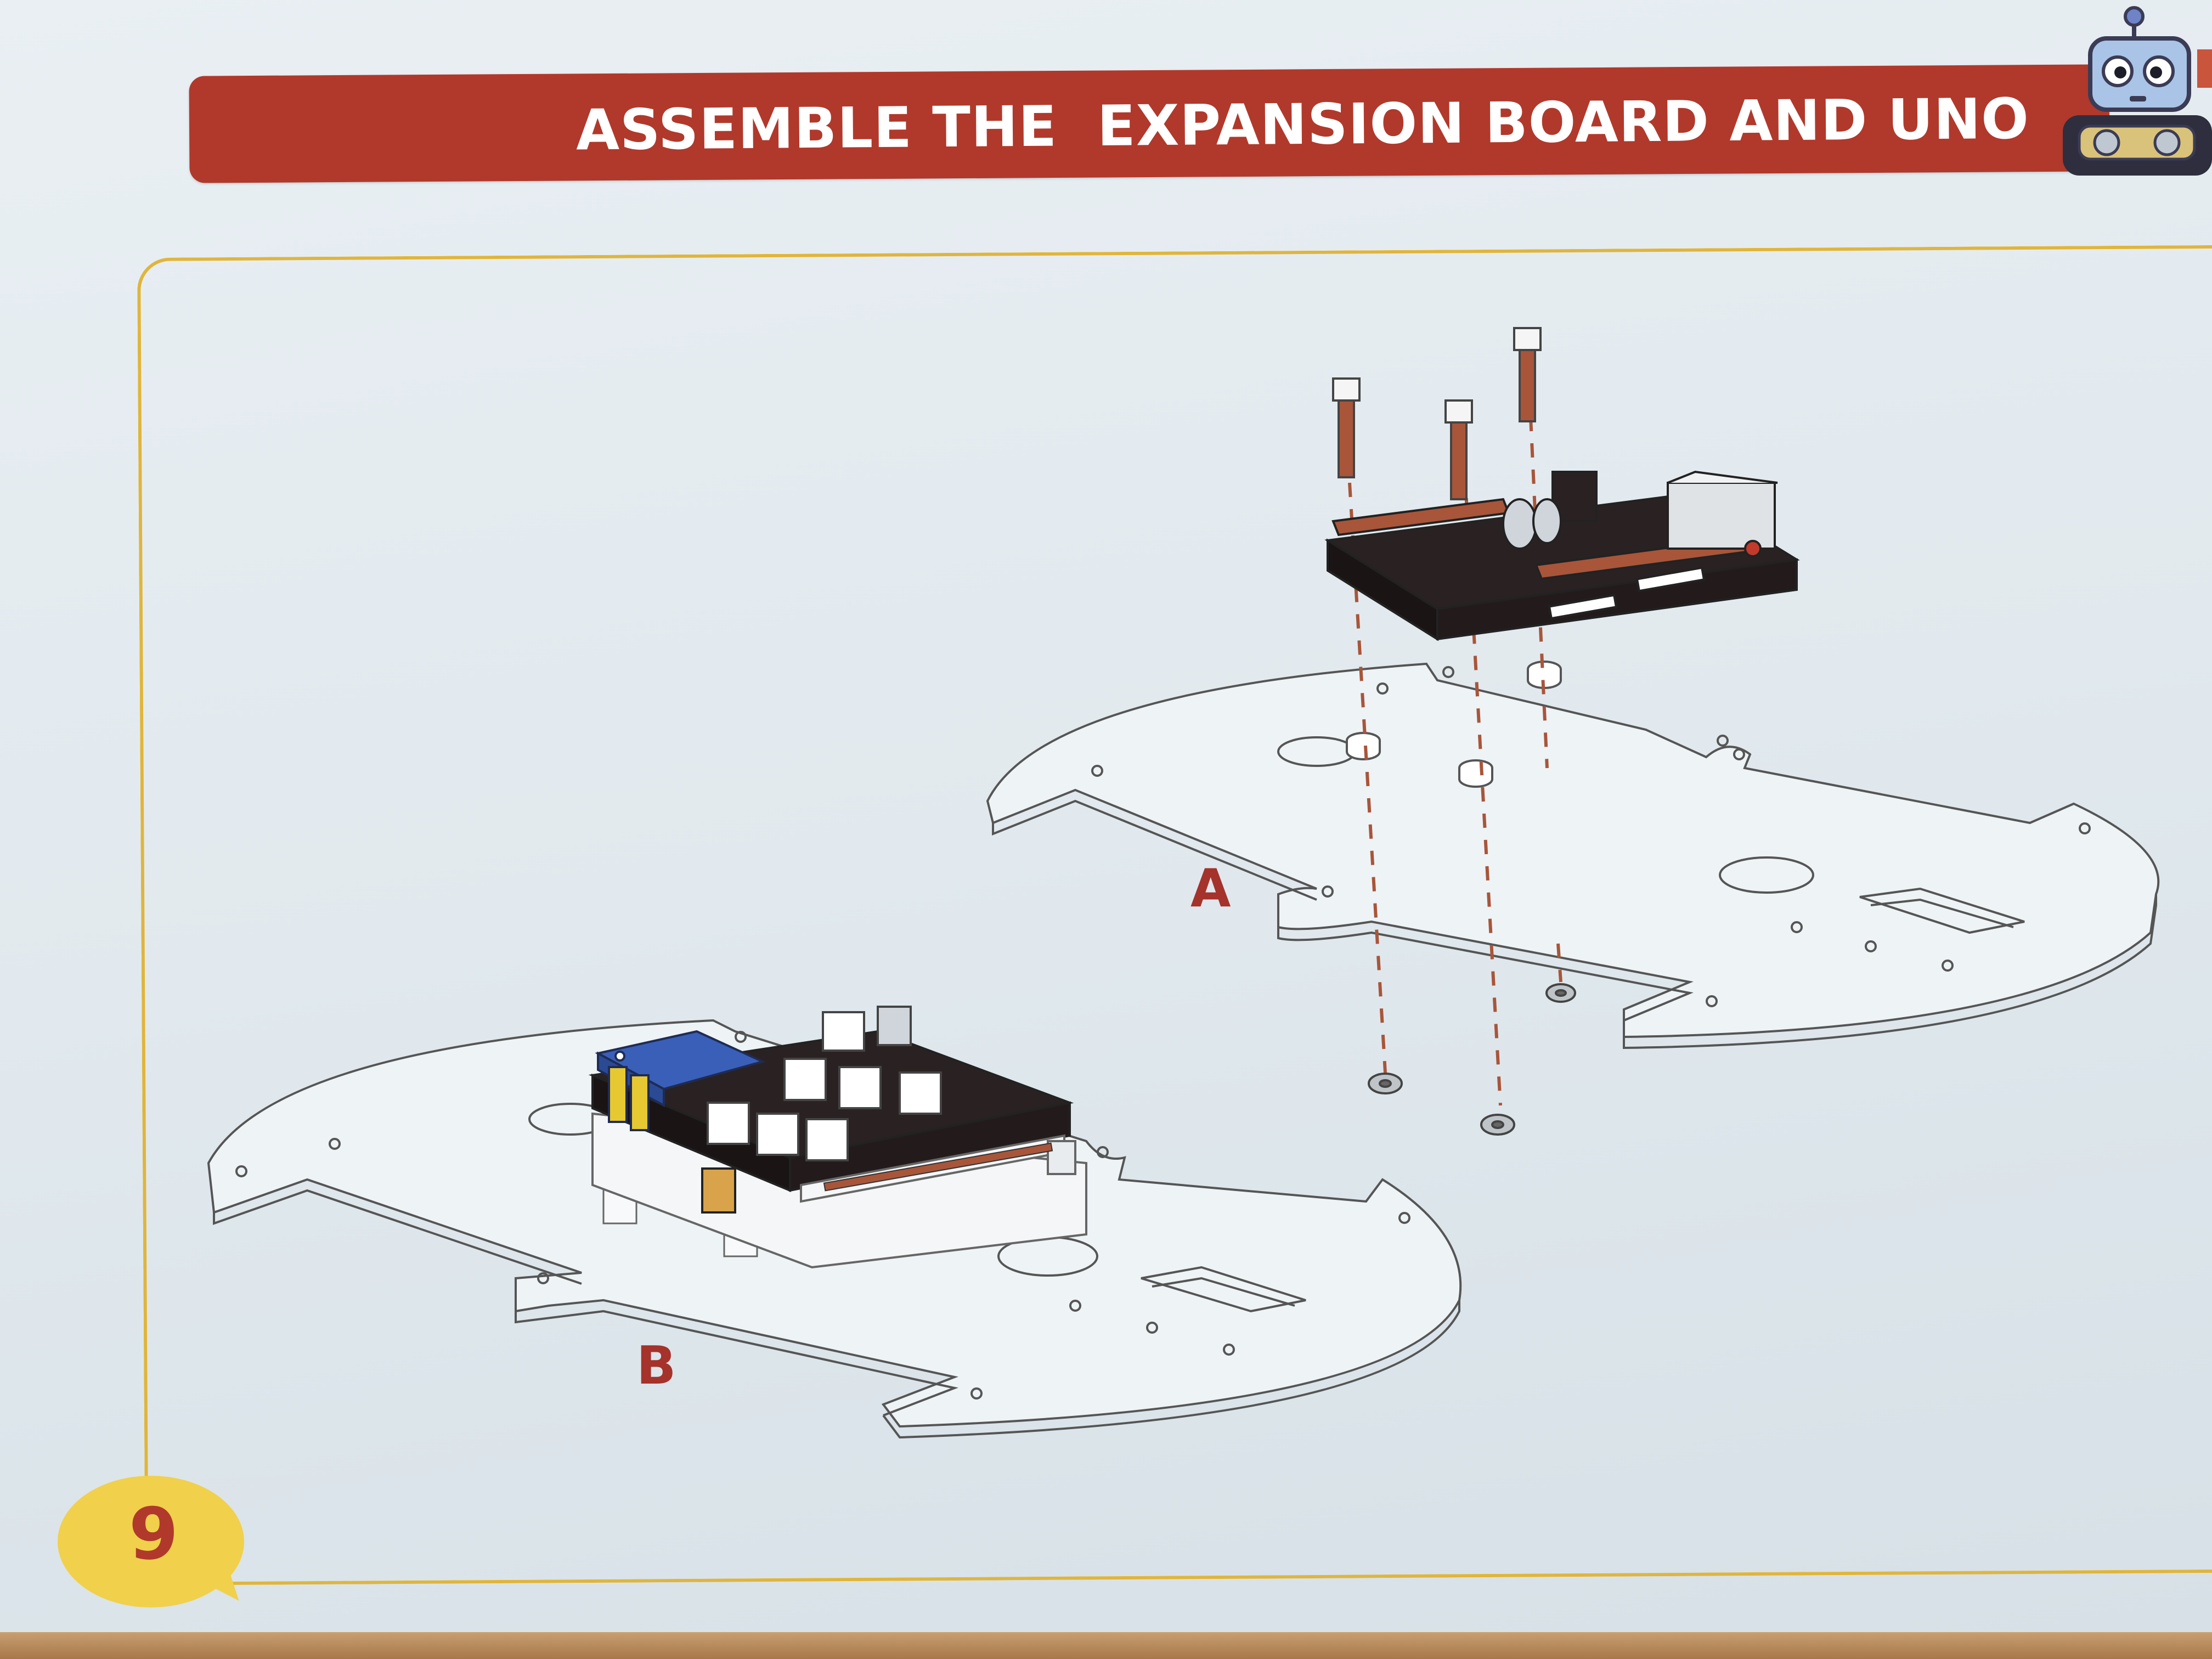  I want to click on table-surface, so click(1106, 1645).